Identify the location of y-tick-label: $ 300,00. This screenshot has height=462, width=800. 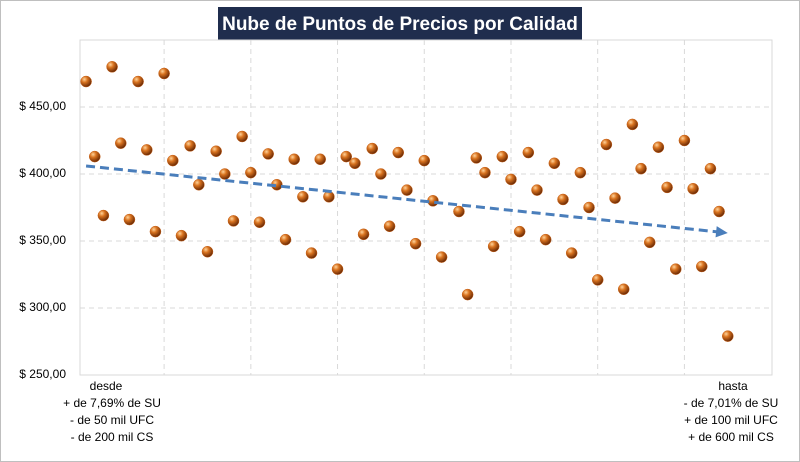
(42, 307).